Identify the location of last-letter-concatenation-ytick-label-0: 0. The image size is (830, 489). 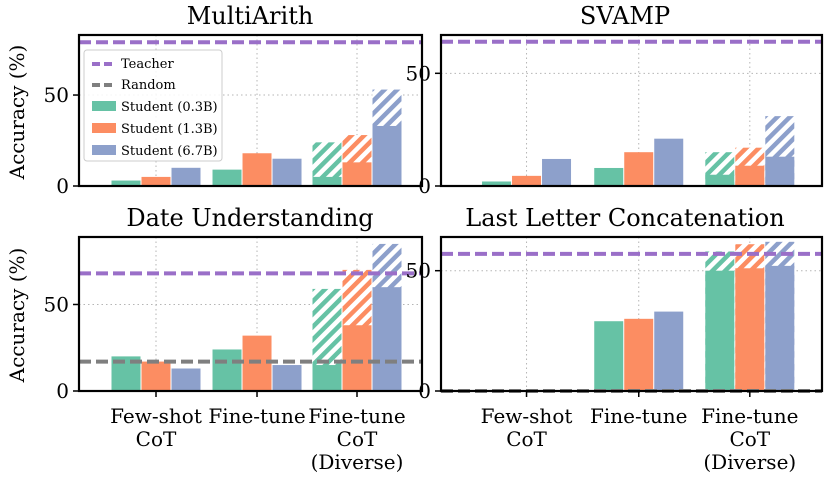
(424, 391).